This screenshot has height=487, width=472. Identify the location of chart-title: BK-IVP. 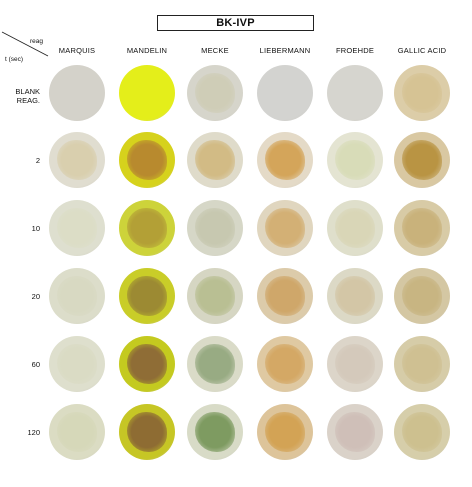
(235, 23).